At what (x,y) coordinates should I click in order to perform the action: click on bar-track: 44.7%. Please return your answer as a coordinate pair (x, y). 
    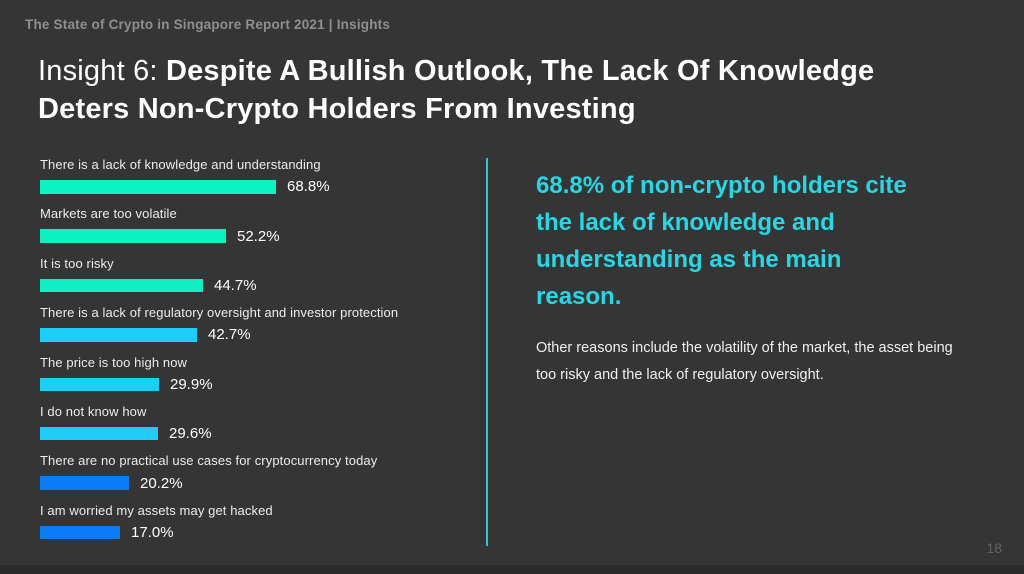
    Looking at the image, I should click on (262, 286).